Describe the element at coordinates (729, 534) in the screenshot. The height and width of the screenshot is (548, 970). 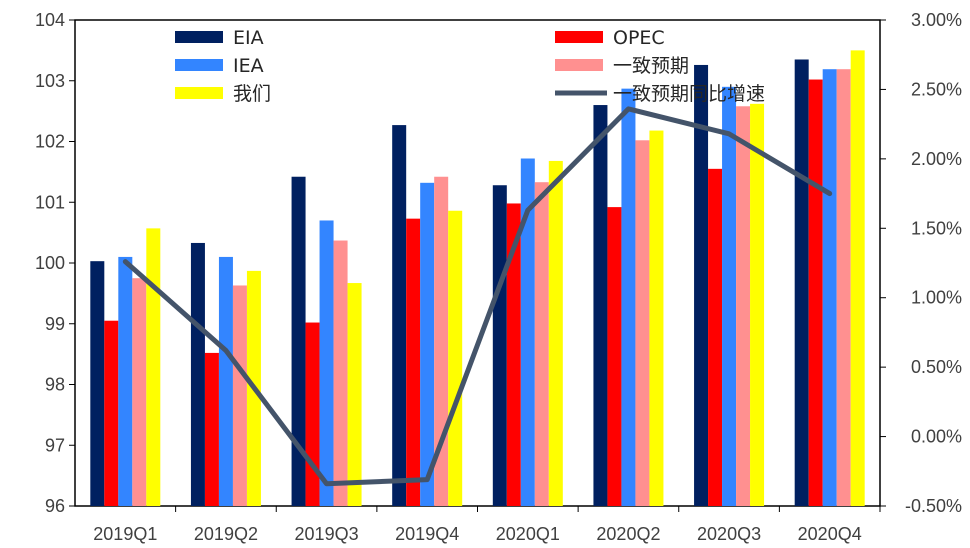
I see `x-tick-label: 2020Q3` at that location.